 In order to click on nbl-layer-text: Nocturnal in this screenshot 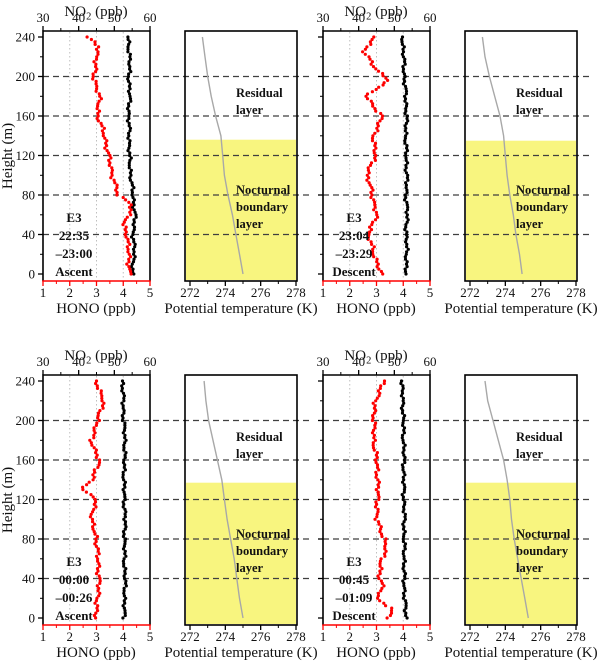, I will do `click(543, 534)`.